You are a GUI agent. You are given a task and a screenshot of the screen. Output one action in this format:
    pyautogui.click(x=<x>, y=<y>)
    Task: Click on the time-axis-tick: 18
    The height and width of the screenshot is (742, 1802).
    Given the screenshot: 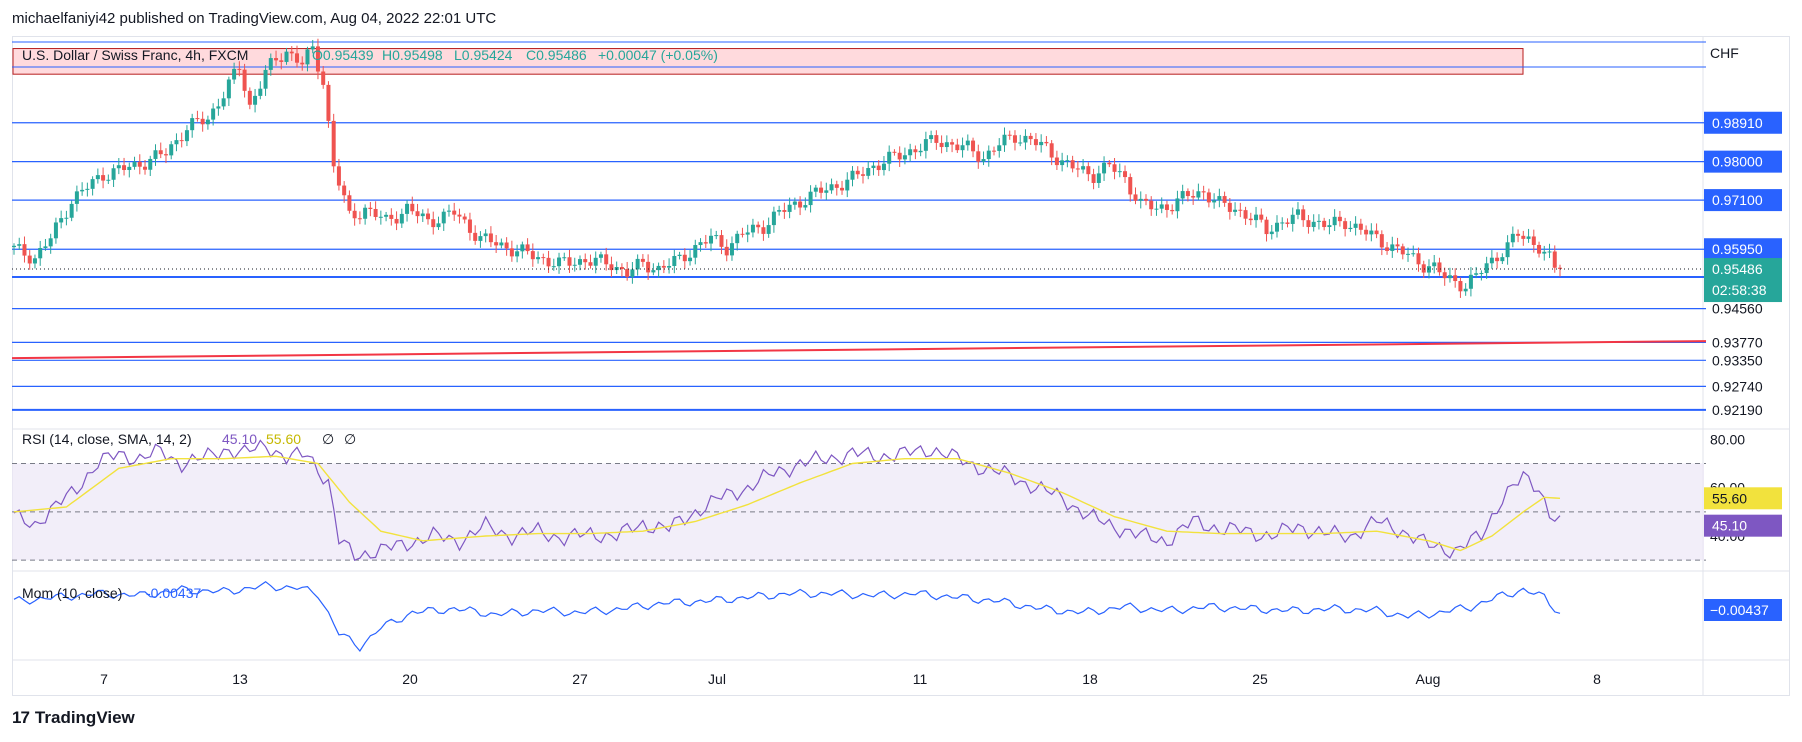 What is the action you would take?
    pyautogui.click(x=1090, y=679)
    